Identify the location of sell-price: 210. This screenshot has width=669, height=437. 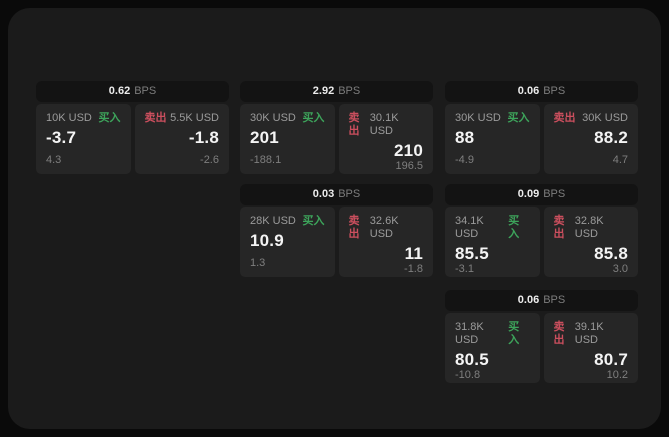
(408, 150).